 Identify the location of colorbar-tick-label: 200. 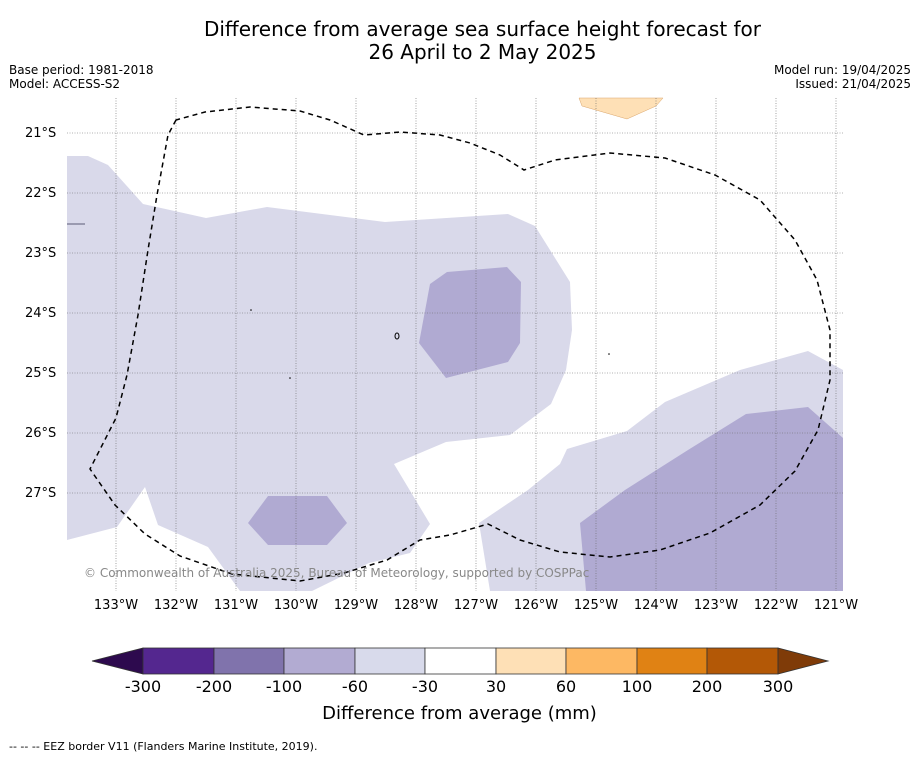
(707, 686).